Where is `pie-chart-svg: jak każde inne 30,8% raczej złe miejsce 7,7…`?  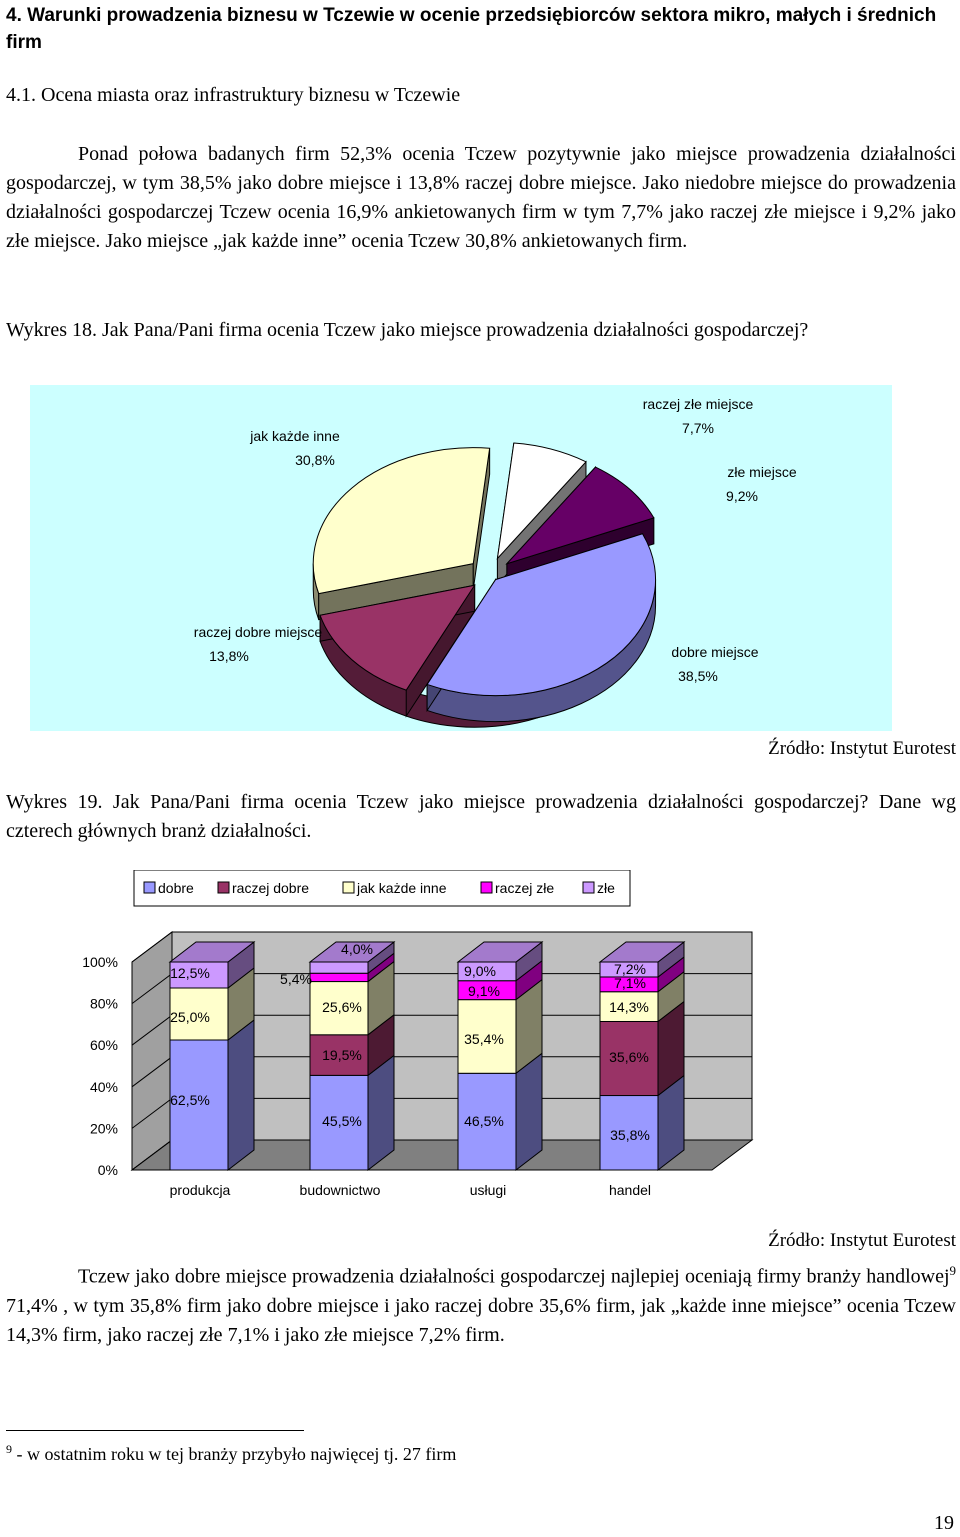 pie-chart-svg: jak każde inne 30,8% raczej złe miejsce 7,7… is located at coordinates (495, 562).